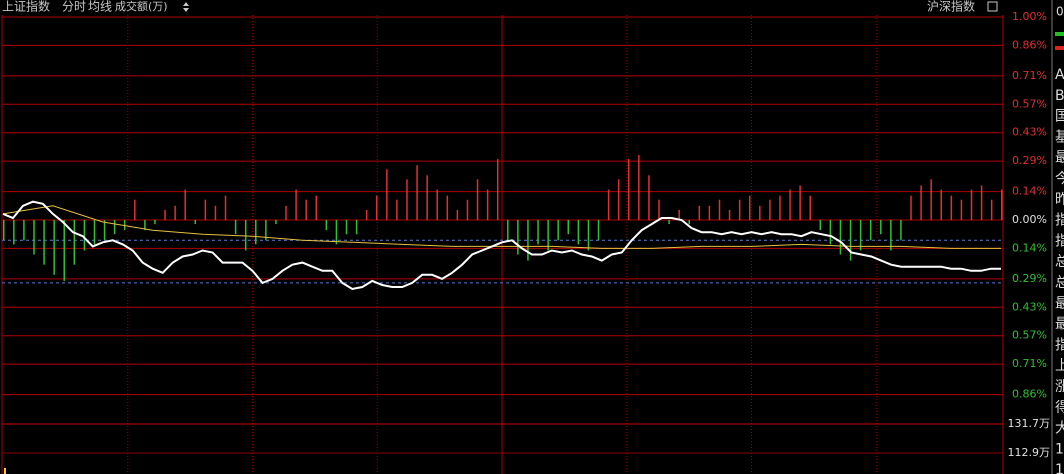 This screenshot has width=1064, height=474. Describe the element at coordinates (1059, 136) in the screenshot. I see `side-row: 基` at that location.